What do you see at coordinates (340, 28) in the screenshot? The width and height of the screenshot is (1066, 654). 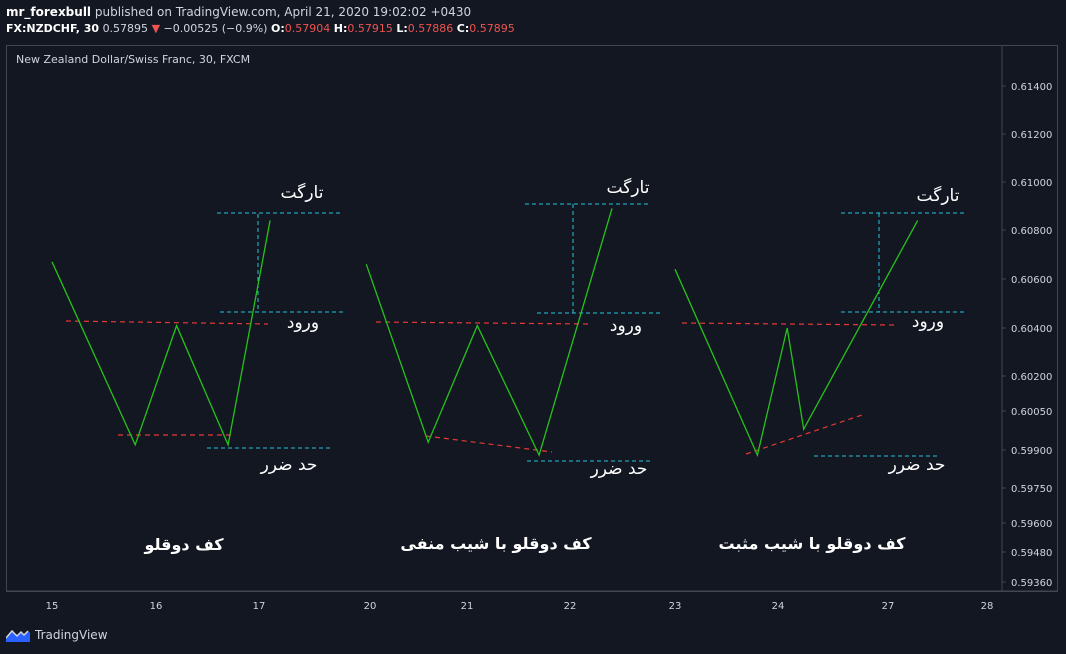 I see `high-label: H:` at bounding box center [340, 28].